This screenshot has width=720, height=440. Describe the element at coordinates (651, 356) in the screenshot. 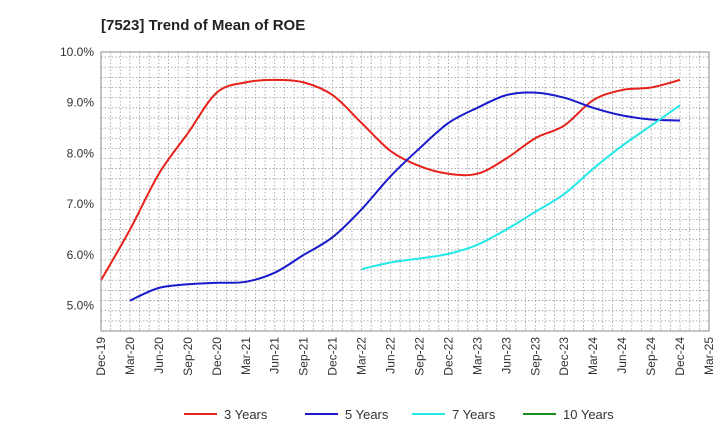

I see `x-tick-label: Sep-24` at that location.